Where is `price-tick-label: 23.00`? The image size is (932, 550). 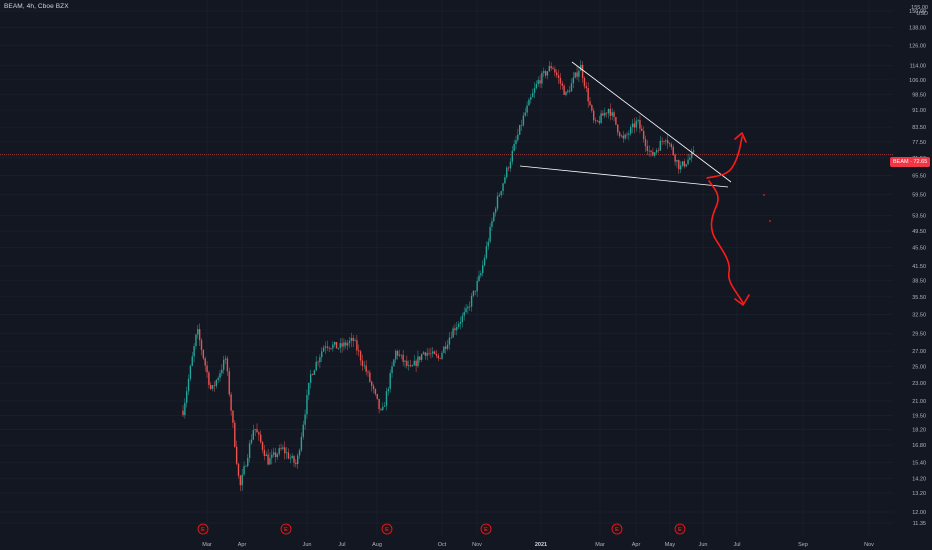 price-tick-label: 23.00 is located at coordinates (919, 384).